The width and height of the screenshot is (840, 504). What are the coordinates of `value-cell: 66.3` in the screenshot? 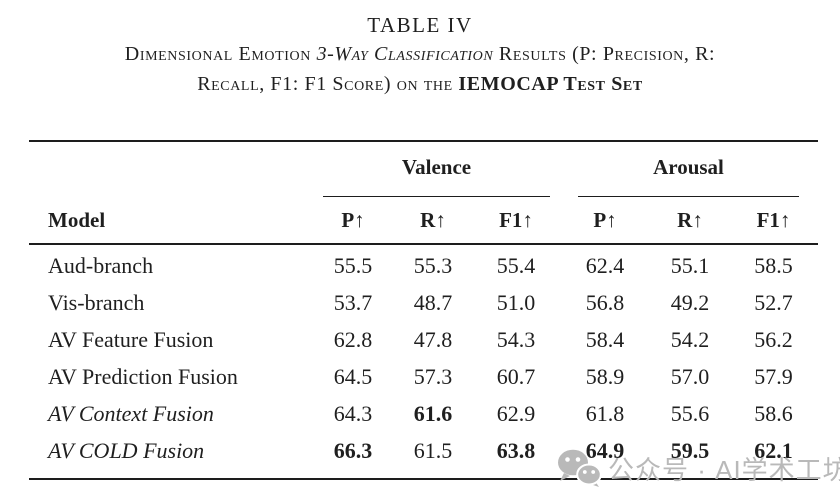 It's located at (353, 450).